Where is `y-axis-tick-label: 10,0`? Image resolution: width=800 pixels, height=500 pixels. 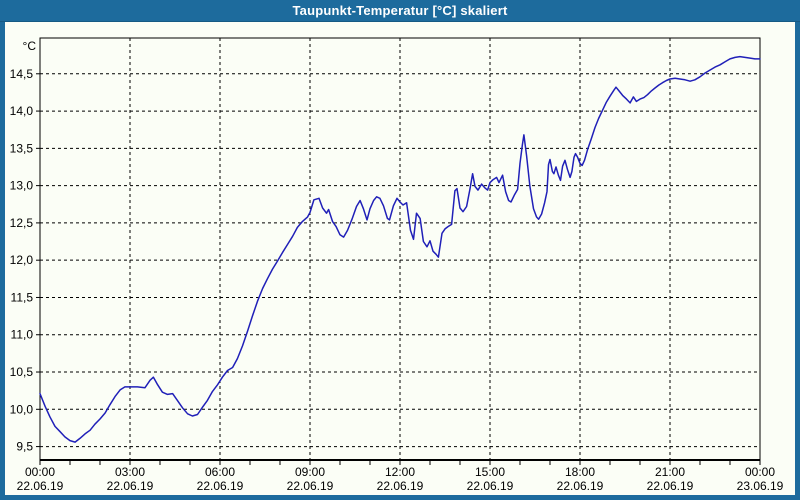
y-axis-tick-label: 10,0 is located at coordinates (22, 409).